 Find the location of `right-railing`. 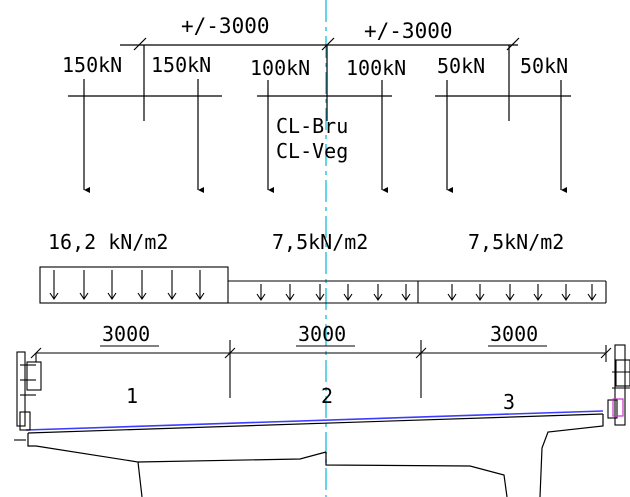

right-railing is located at coordinates (618, 385).